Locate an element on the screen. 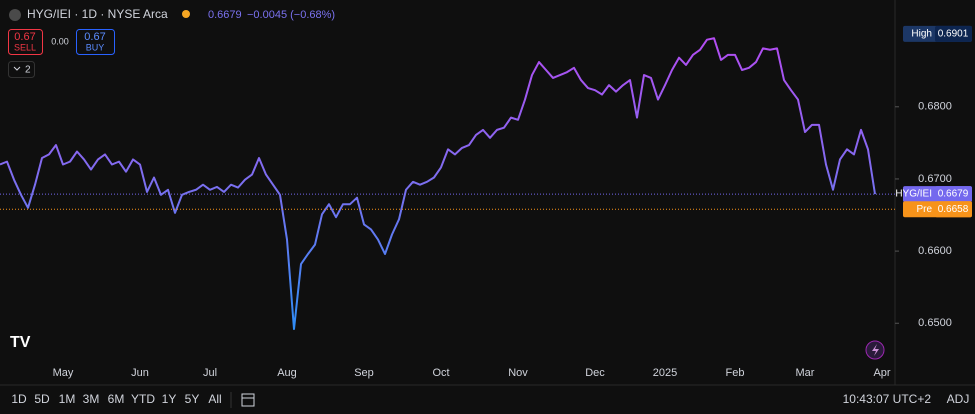  price-label-name: High is located at coordinates (921, 34).